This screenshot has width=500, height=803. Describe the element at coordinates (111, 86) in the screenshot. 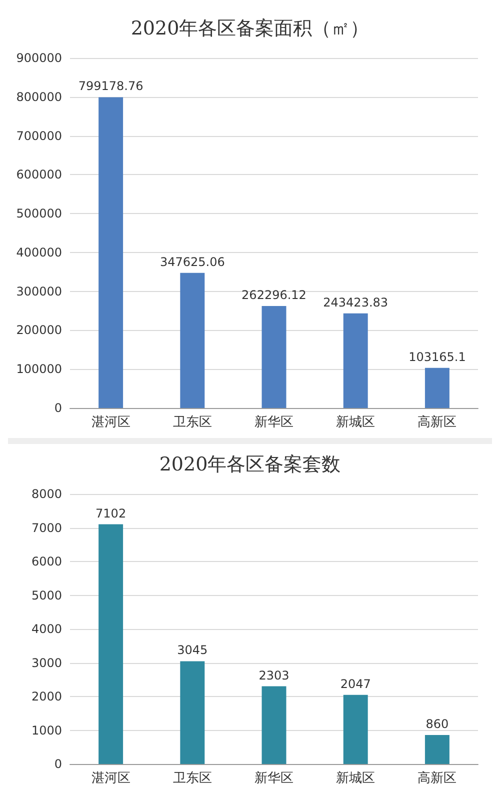

I see `data-label: 799178.76` at that location.